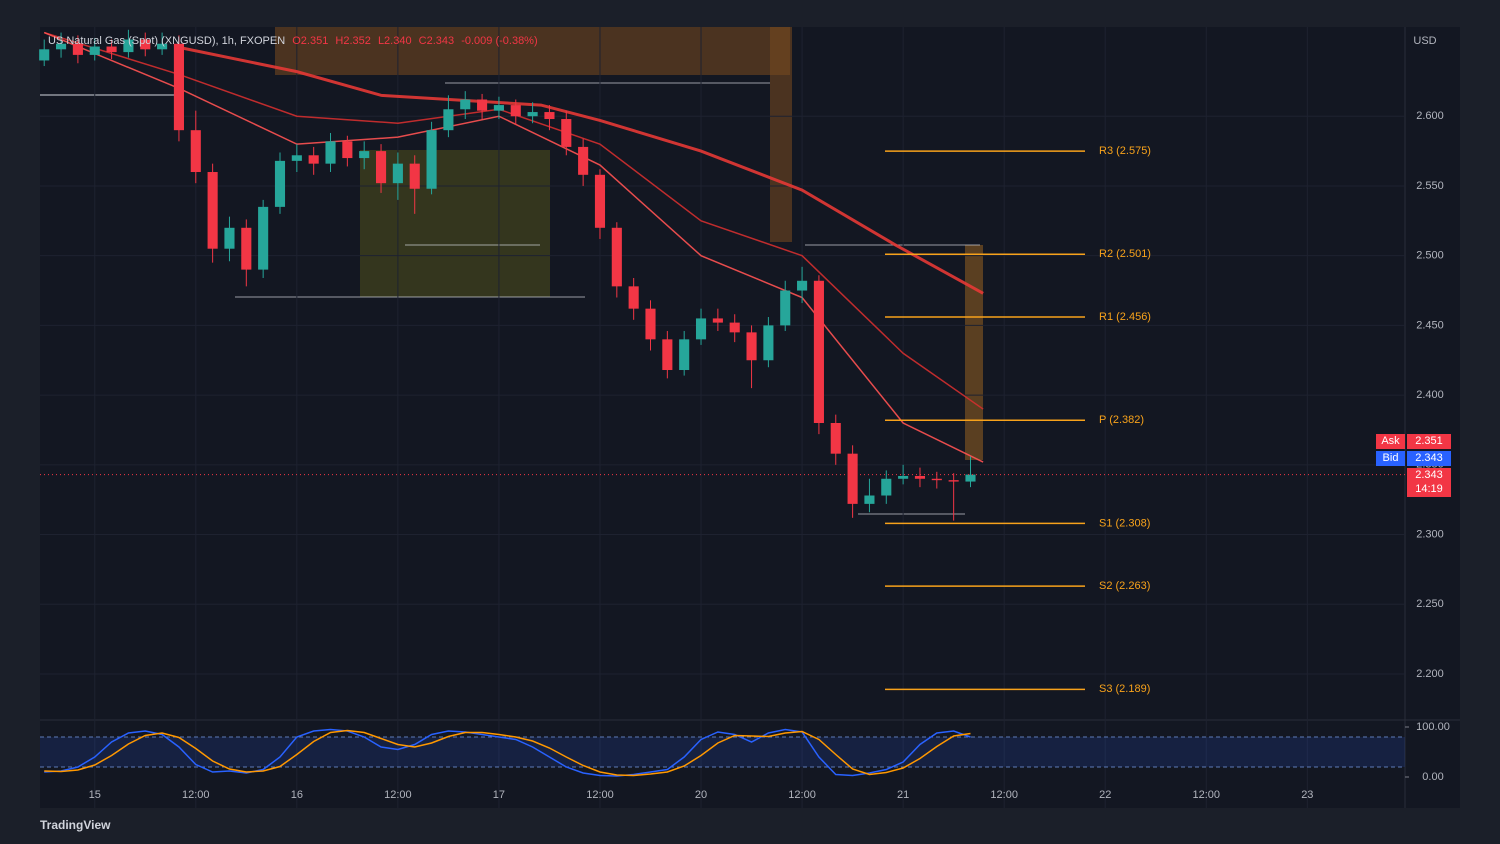  Describe the element at coordinates (1430, 186) in the screenshot. I see `y-tick-label: 2.550` at that location.